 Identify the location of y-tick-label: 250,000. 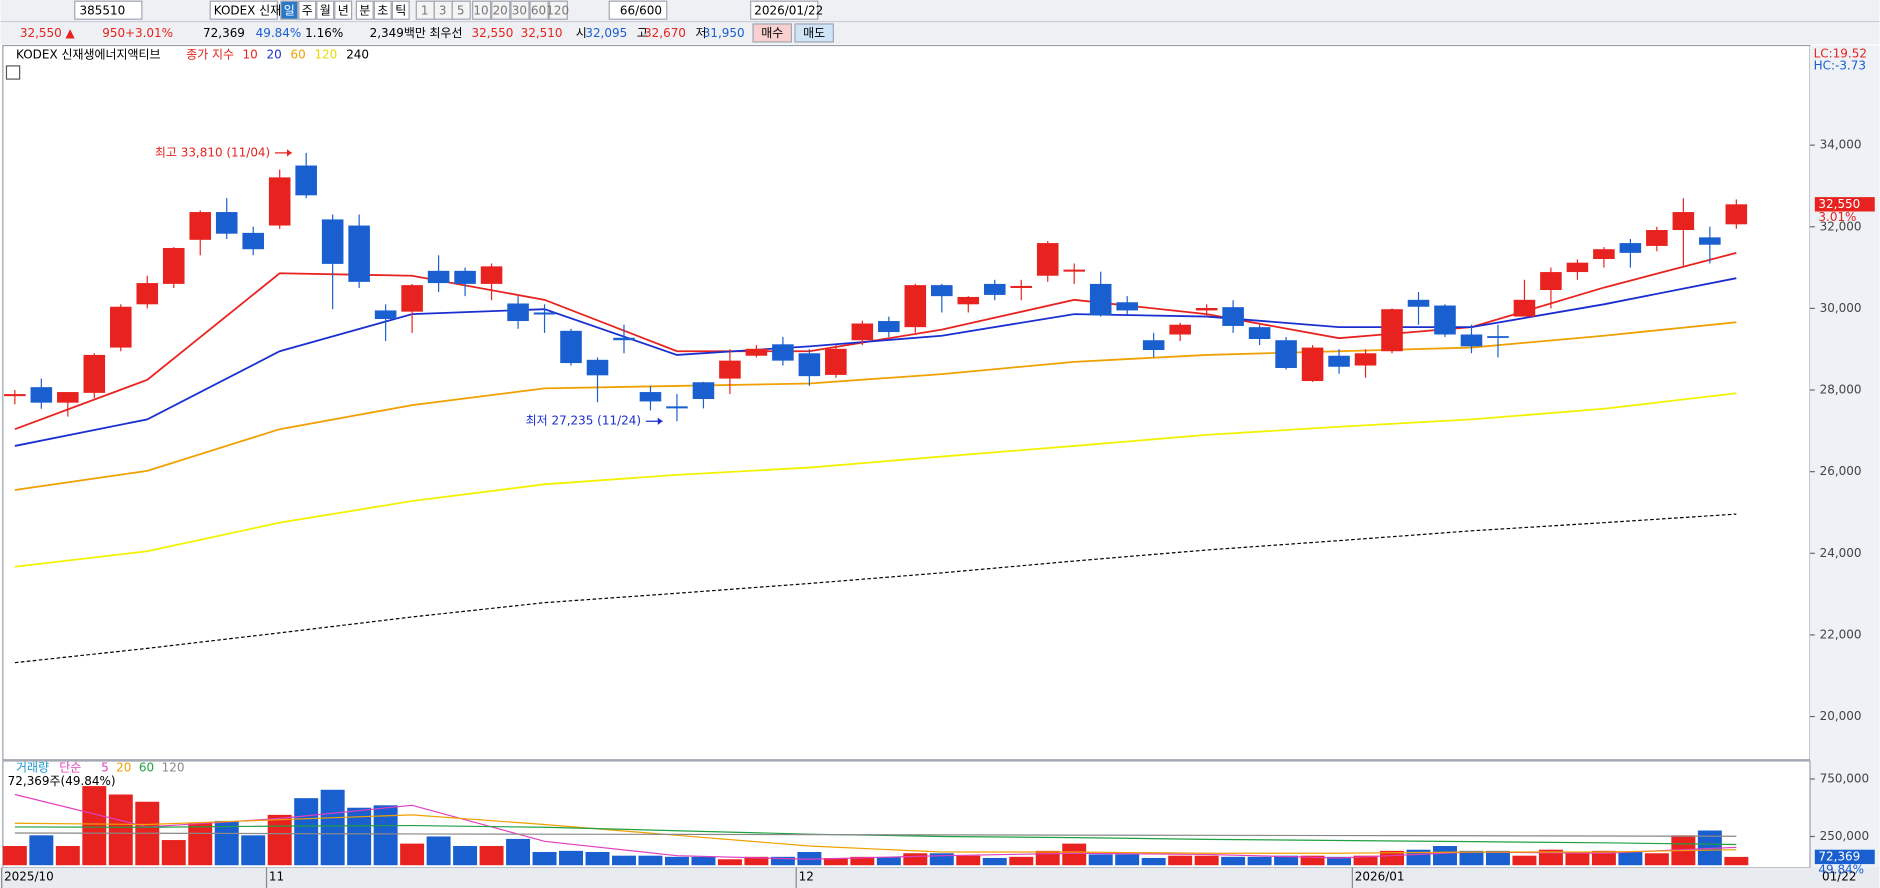
(1845, 836).